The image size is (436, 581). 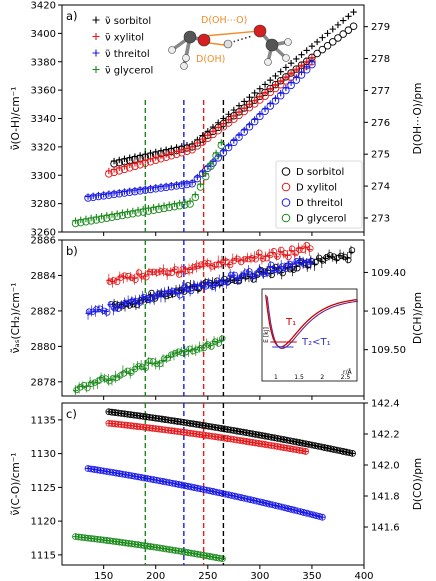 I want to click on legend-label: D threitol, so click(x=319, y=203).